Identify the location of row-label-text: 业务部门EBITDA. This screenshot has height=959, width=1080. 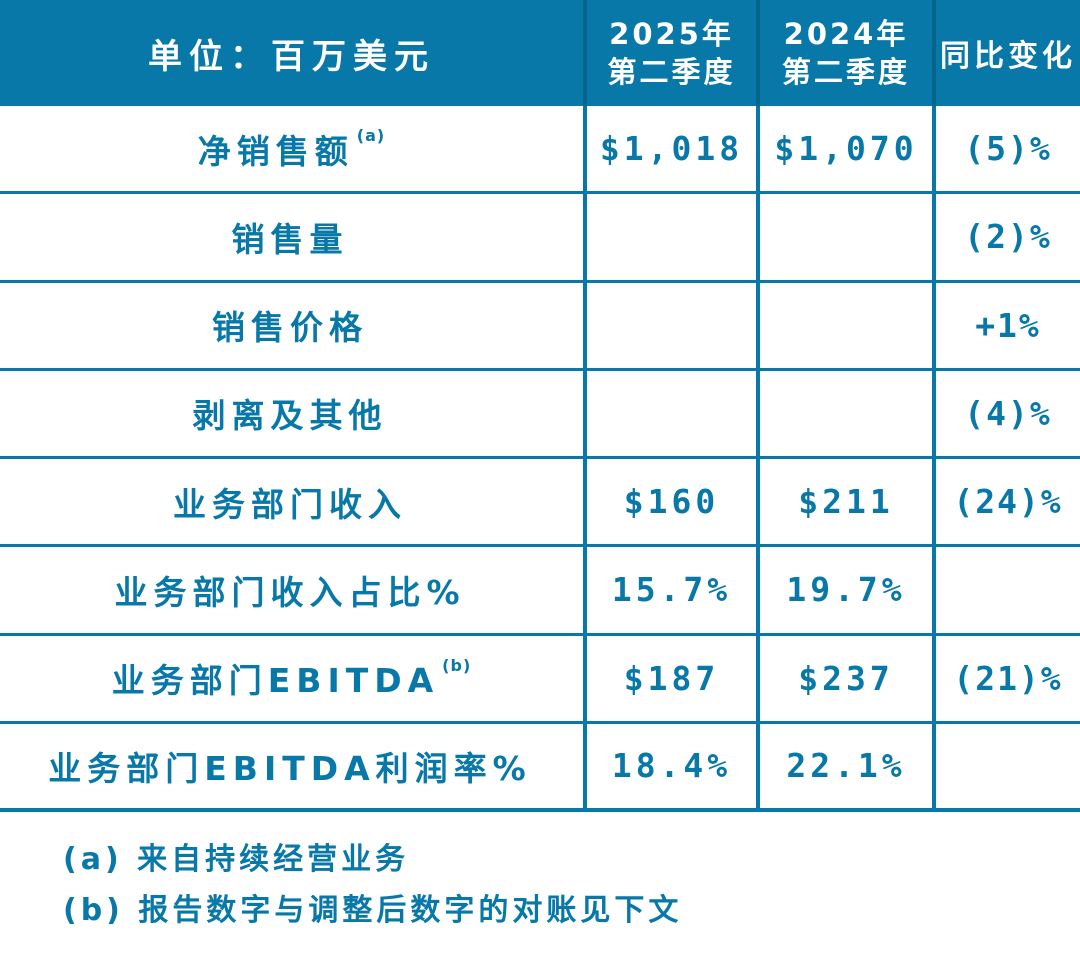
(275, 681).